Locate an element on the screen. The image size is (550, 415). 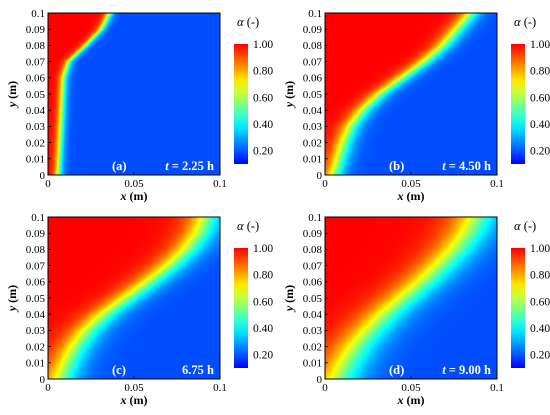
panel-label: (c) is located at coordinates (119, 370).